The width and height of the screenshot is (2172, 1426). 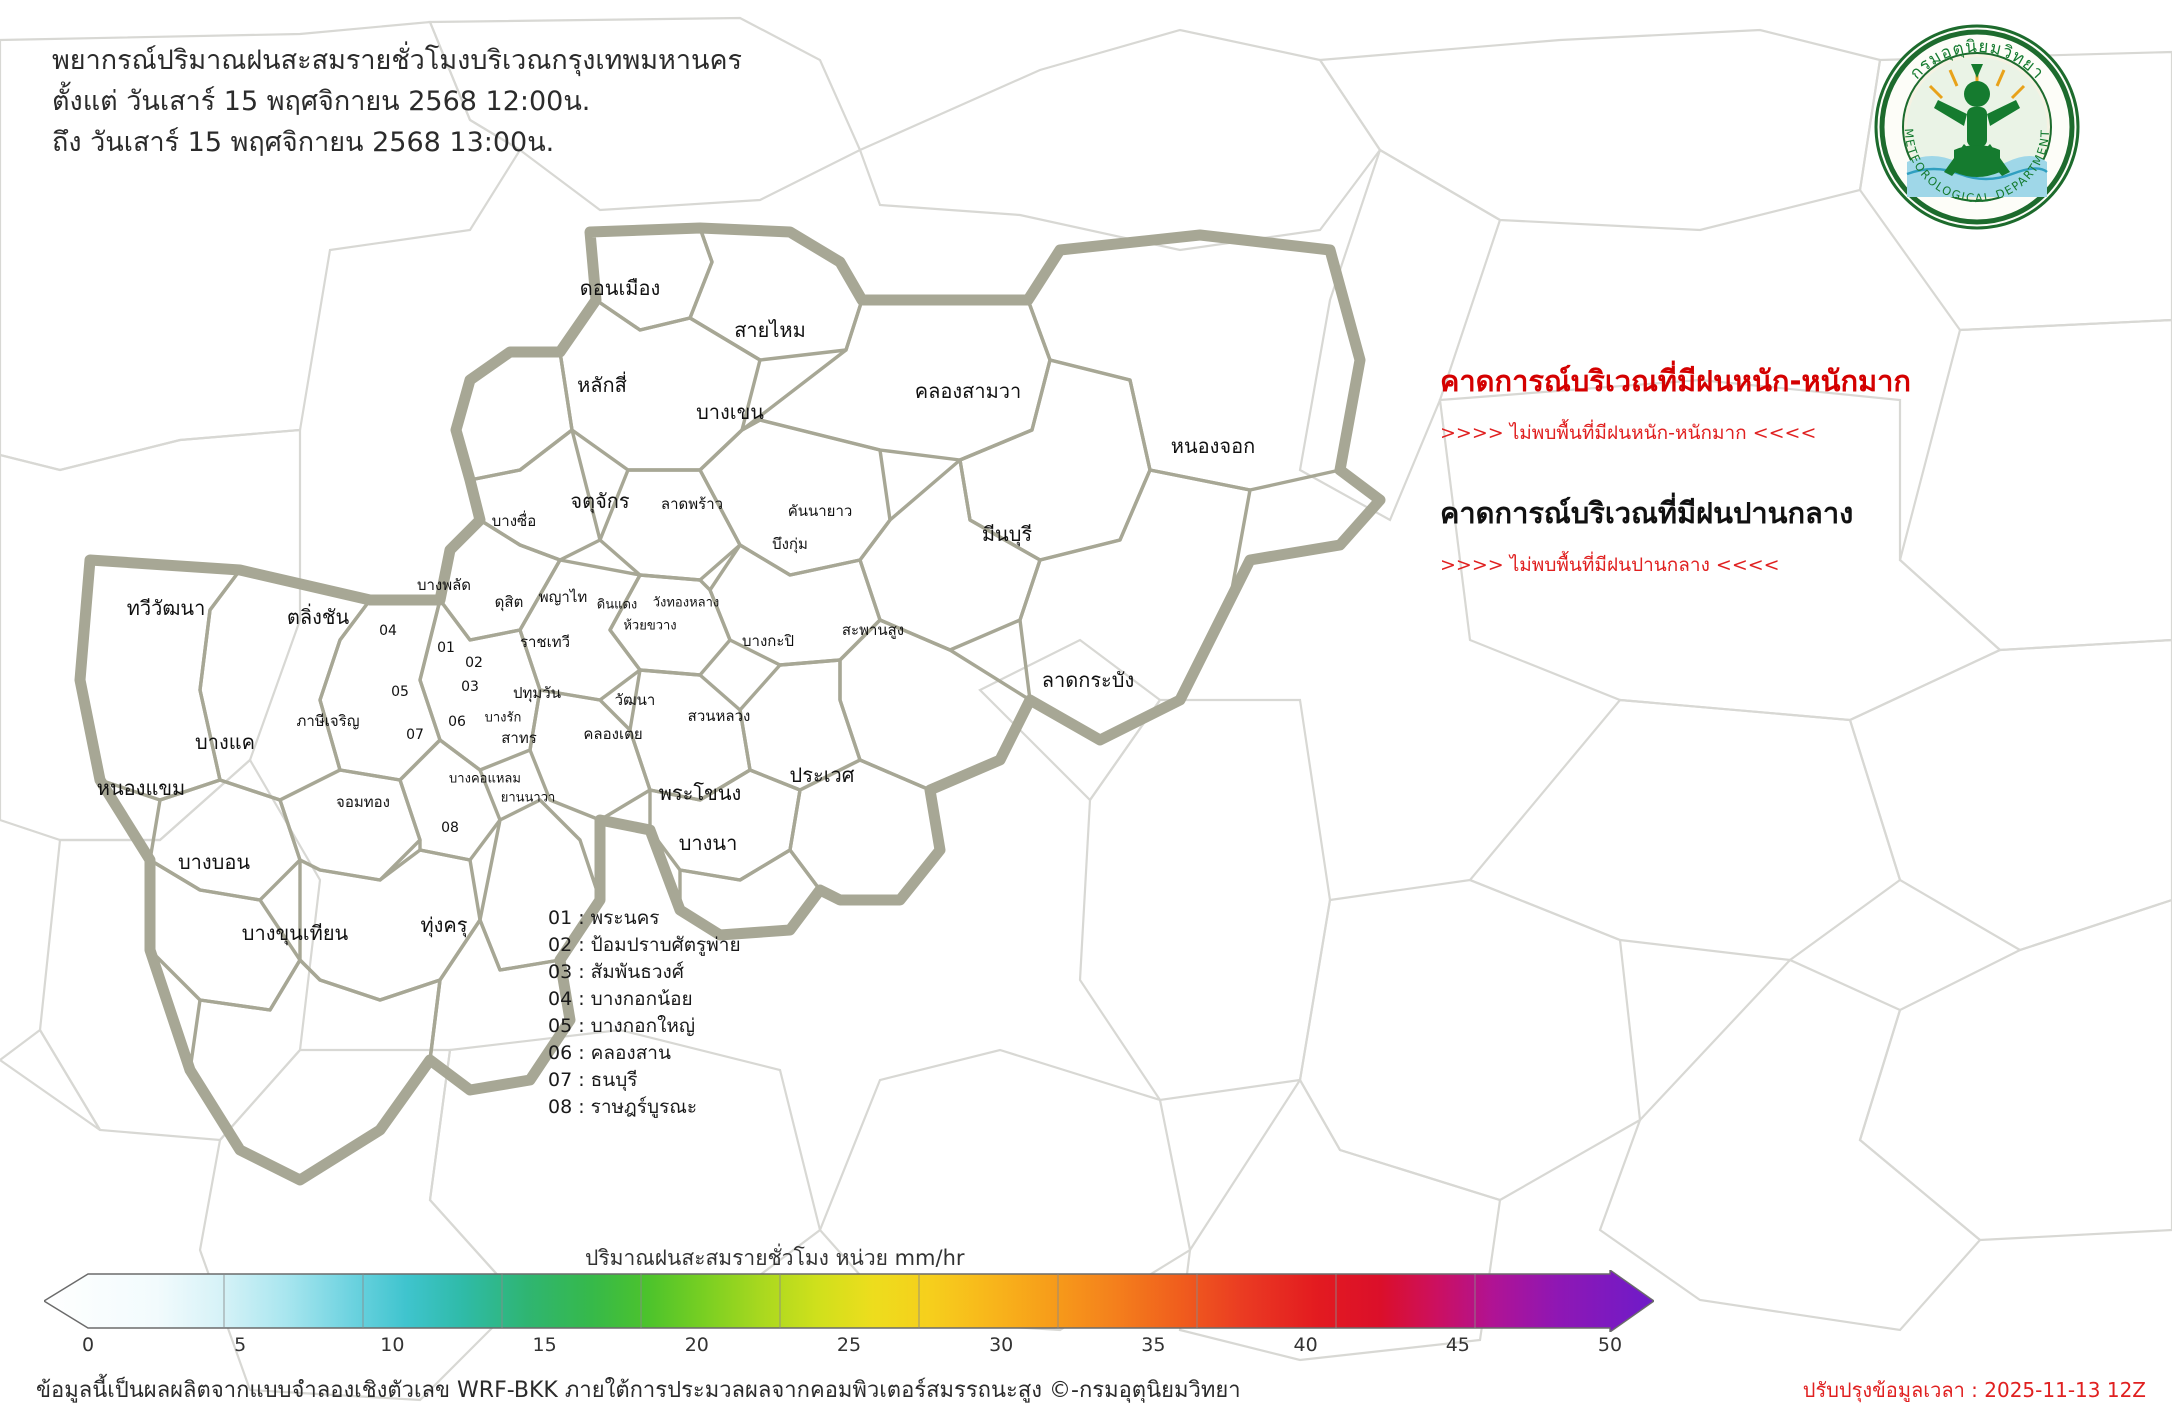 What do you see at coordinates (544, 1345) in the screenshot?
I see `colorbar-tick: 15` at bounding box center [544, 1345].